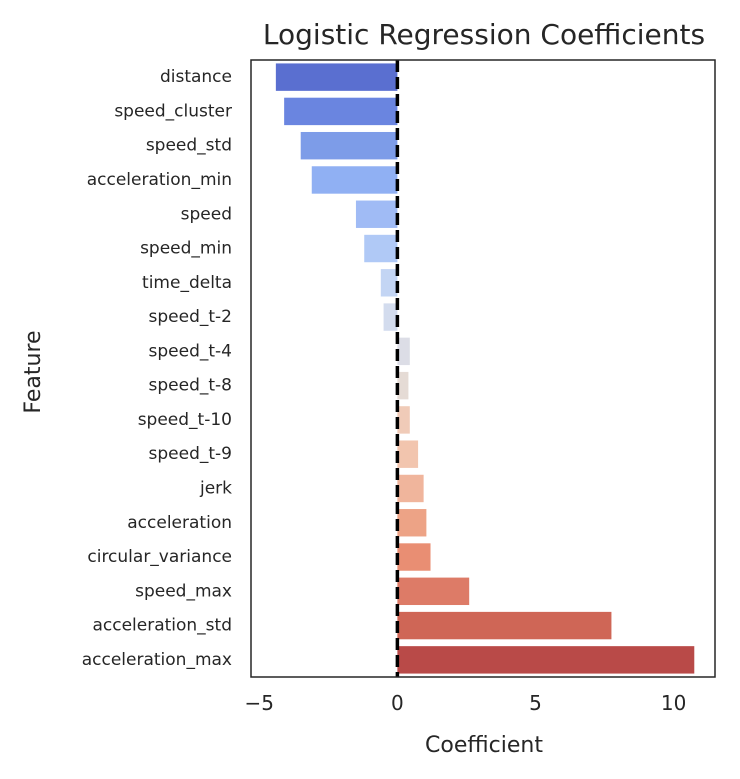 The image size is (740, 779). What do you see at coordinates (185, 420) in the screenshot?
I see `y-tick-label: speed_t-10` at bounding box center [185, 420].